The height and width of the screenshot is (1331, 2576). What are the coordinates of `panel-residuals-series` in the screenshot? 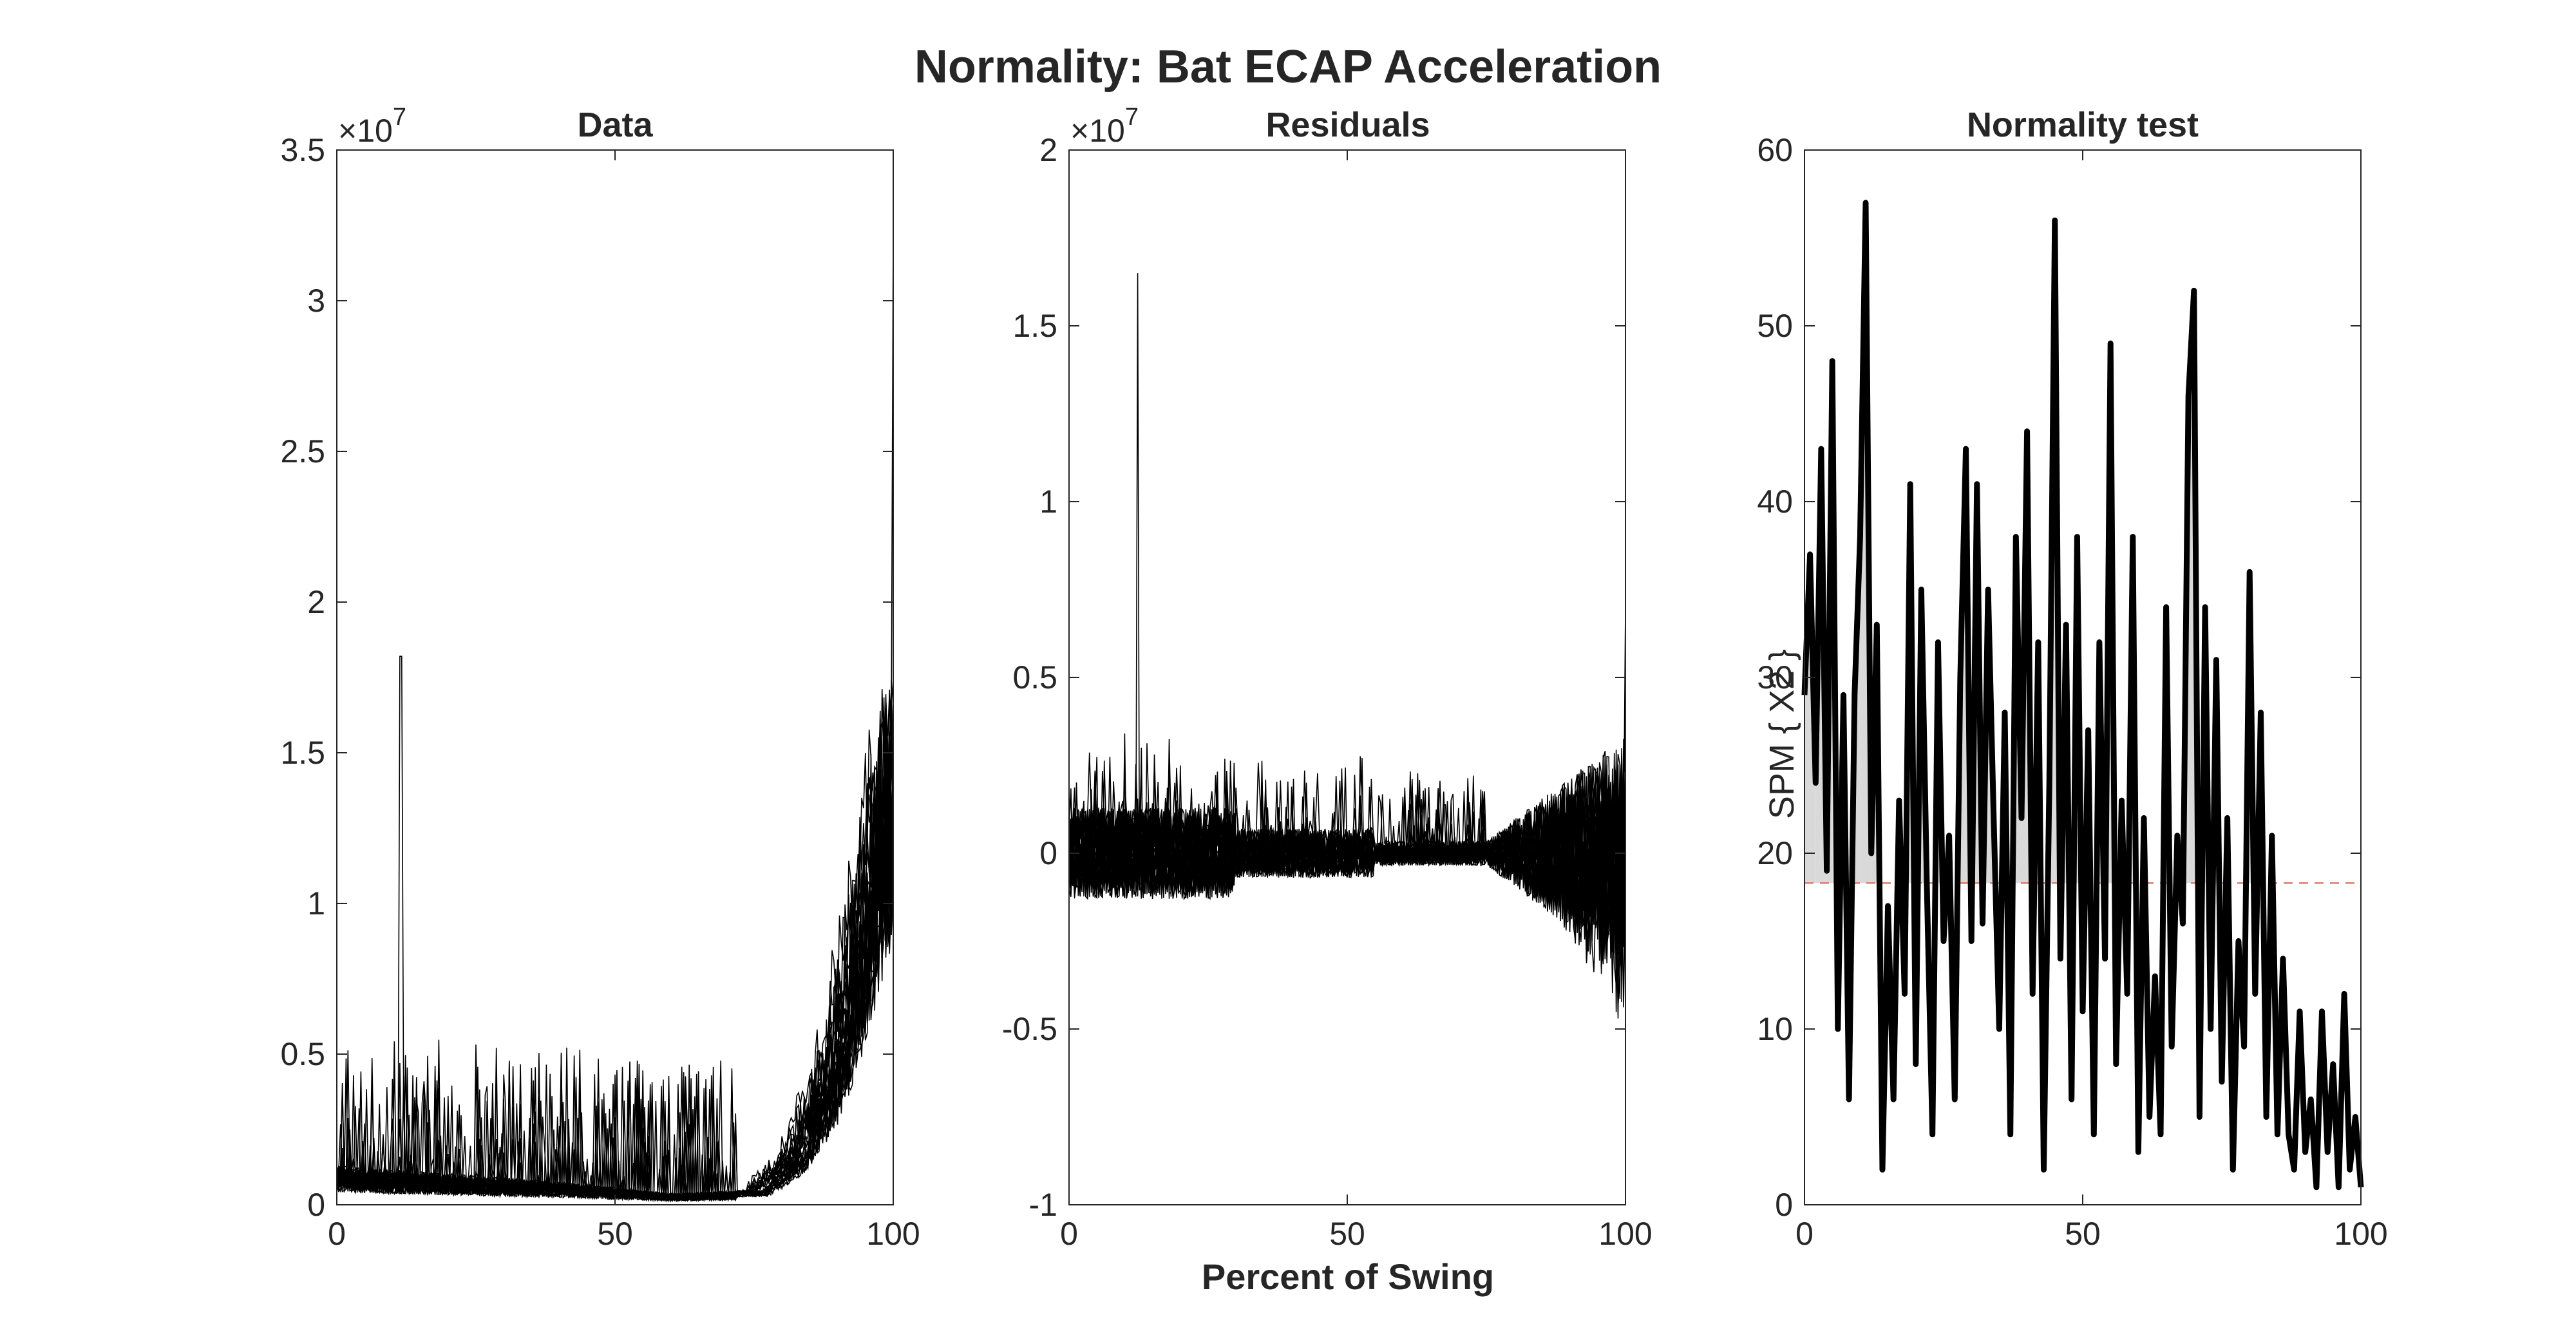 It's located at (1347, 646).